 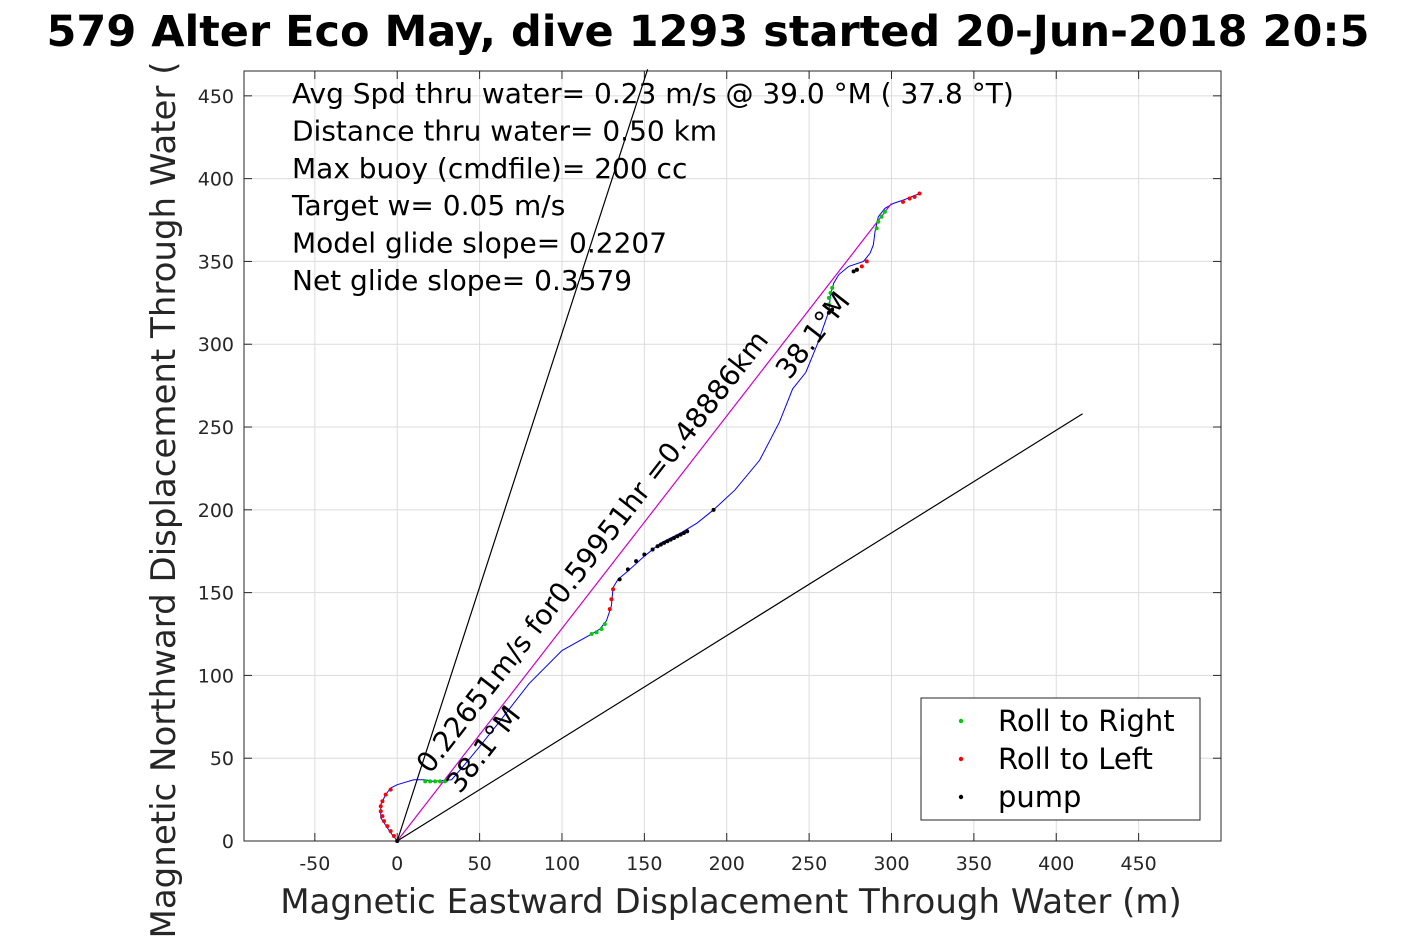 I want to click on legend-entry-label: Roll to Left, so click(x=1075, y=759).